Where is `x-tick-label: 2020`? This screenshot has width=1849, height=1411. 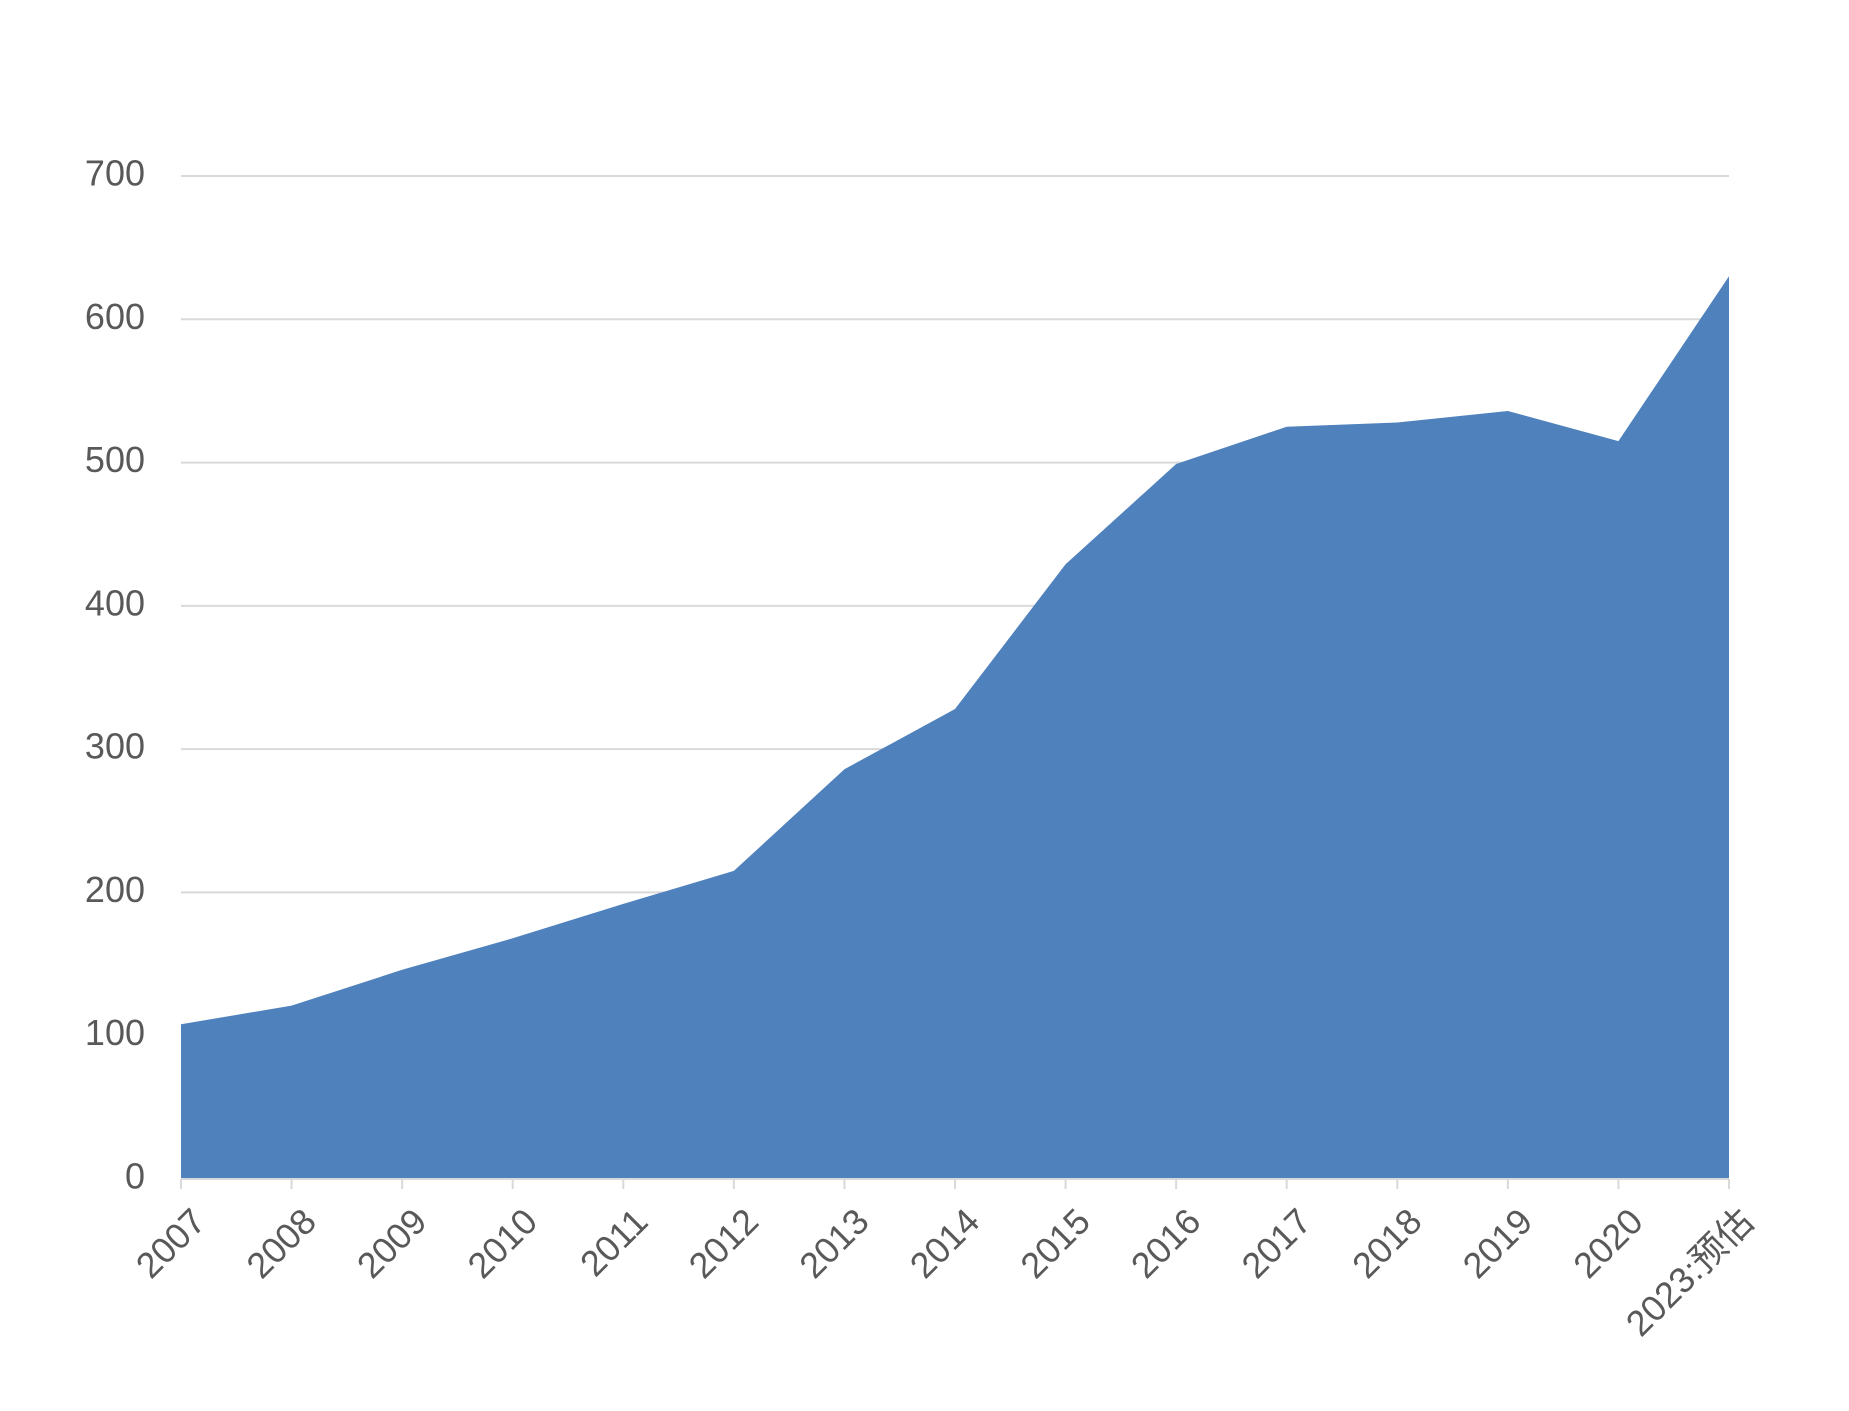
x-tick-label: 2020 is located at coordinates (1608, 1243).